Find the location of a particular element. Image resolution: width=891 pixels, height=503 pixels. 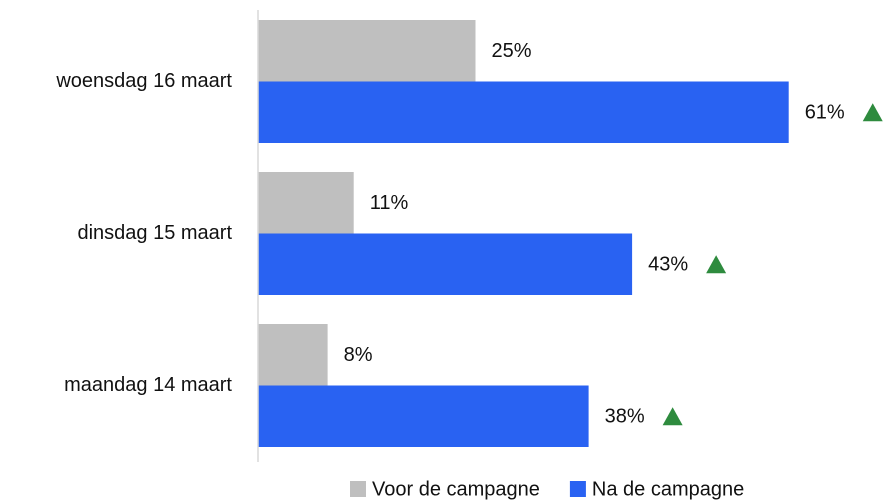

value-label: 8% is located at coordinates (358, 355).